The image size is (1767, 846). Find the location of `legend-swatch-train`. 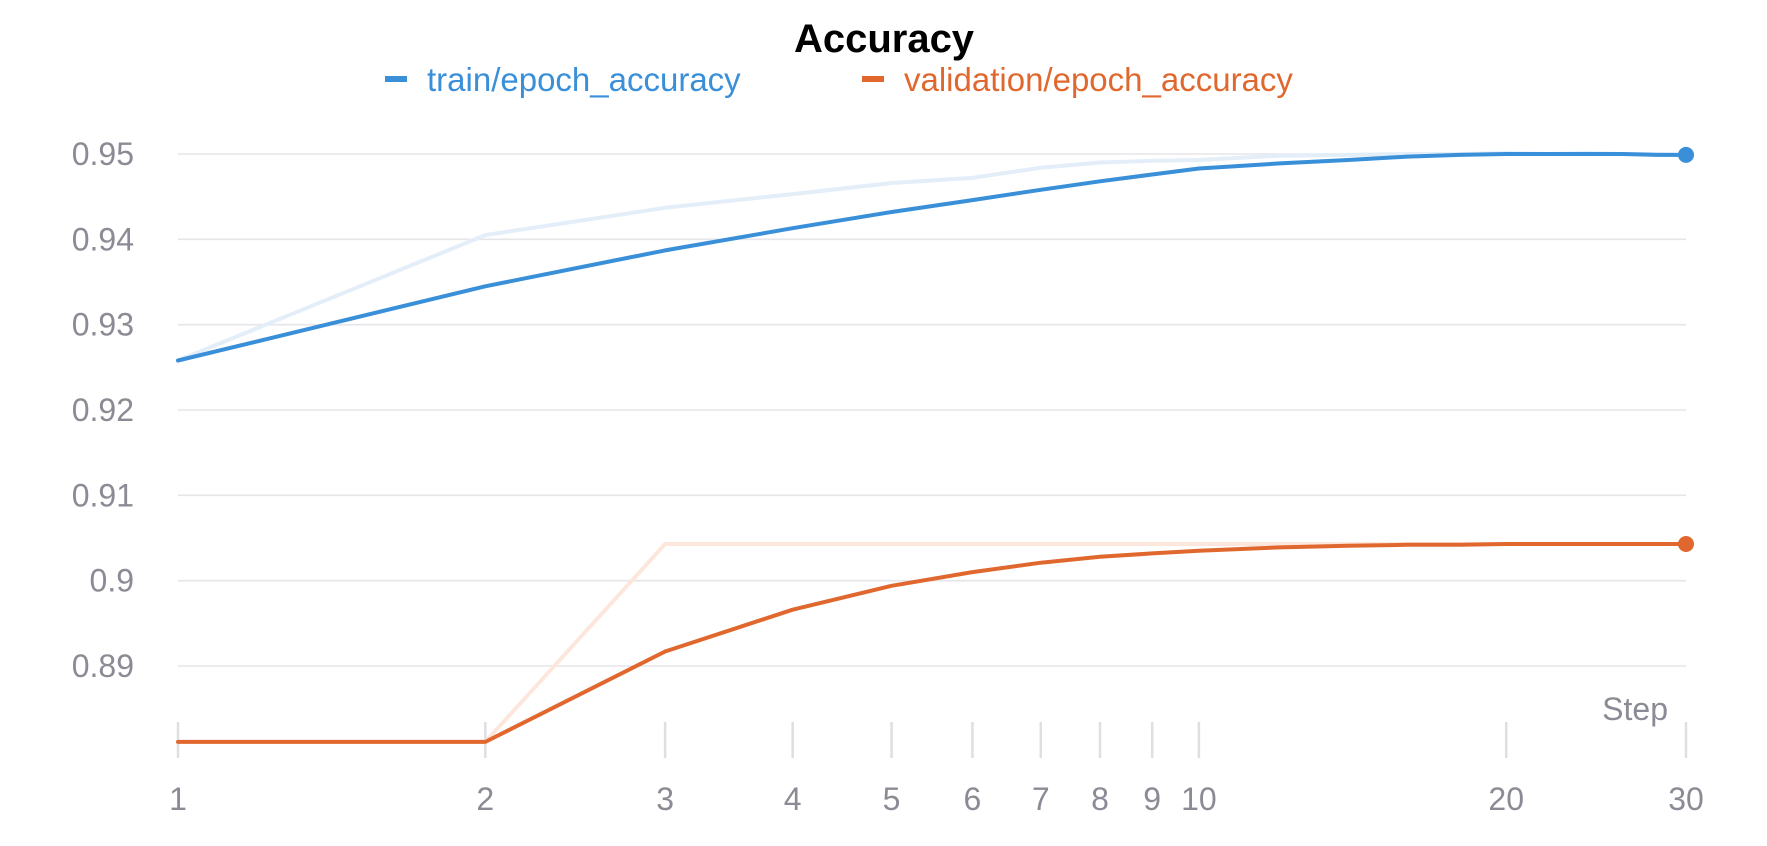

legend-swatch-train is located at coordinates (396, 79).